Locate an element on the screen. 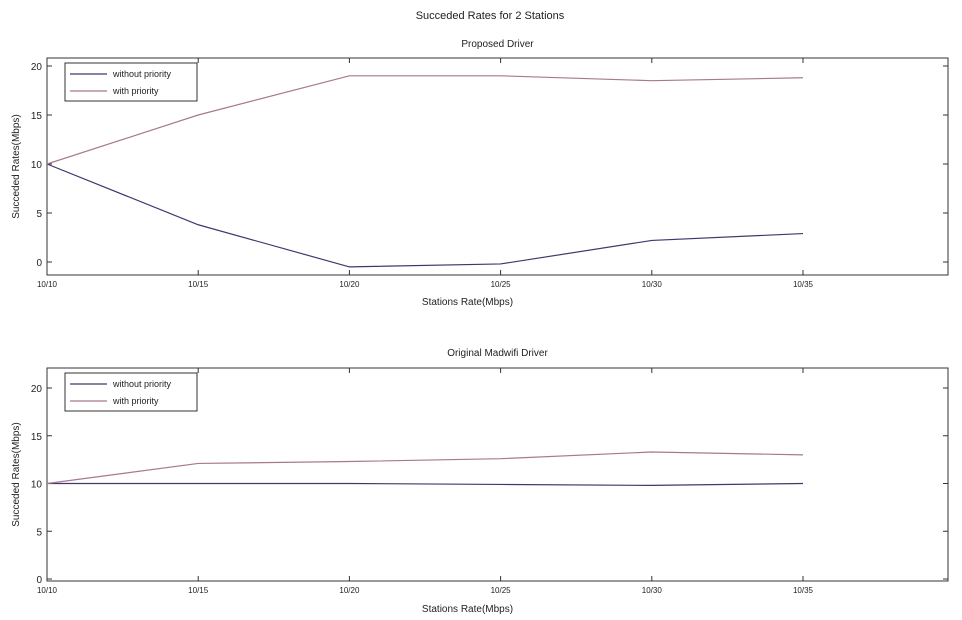 The width and height of the screenshot is (962, 620). figure-title: Succeded Rates for 2 Stations is located at coordinates (490, 16).